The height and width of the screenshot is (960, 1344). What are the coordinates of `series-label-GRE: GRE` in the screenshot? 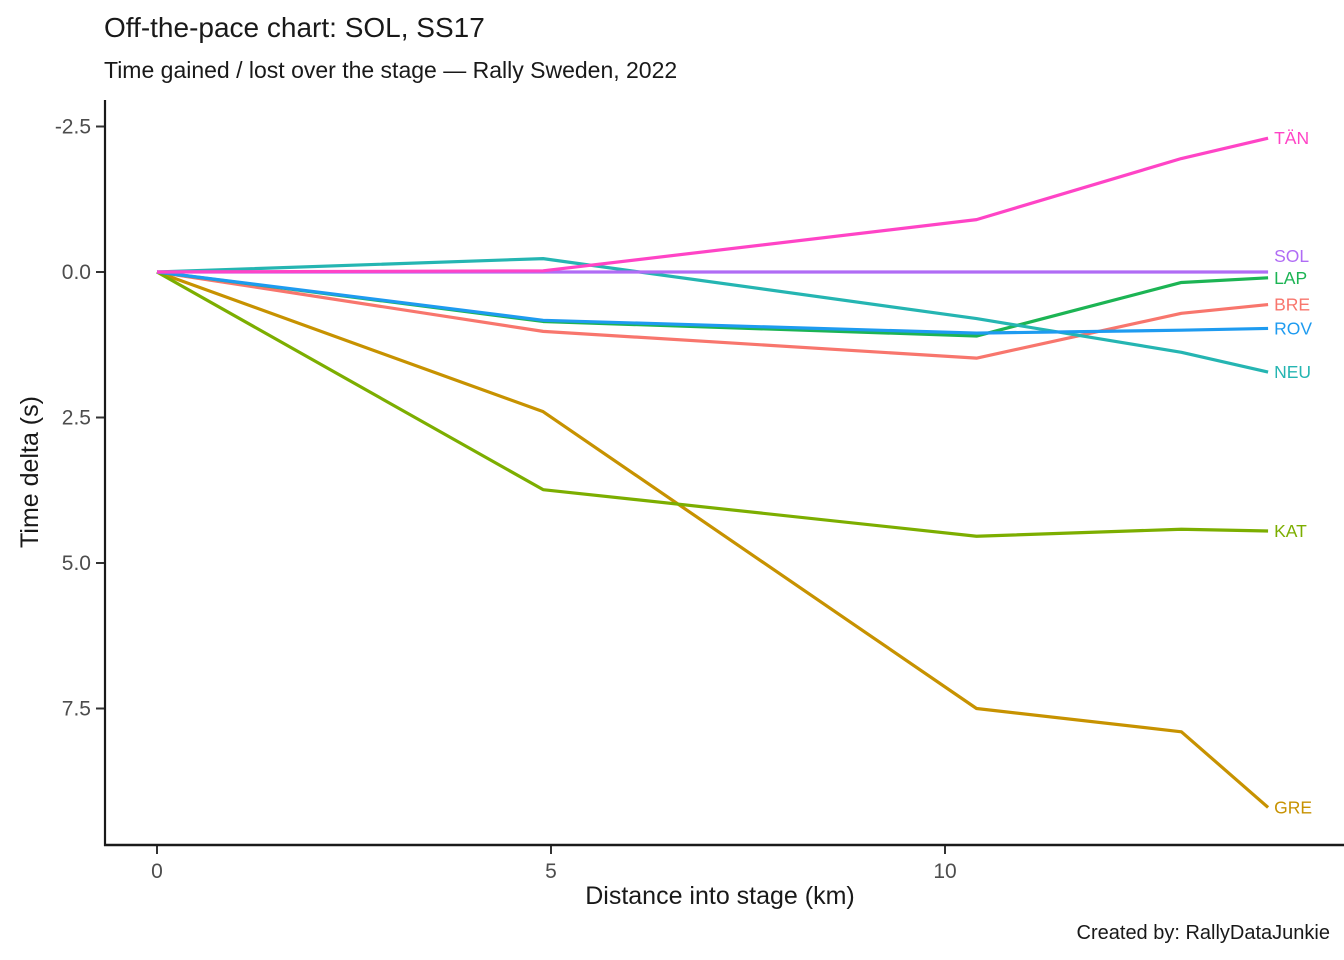 It's located at (1293, 807).